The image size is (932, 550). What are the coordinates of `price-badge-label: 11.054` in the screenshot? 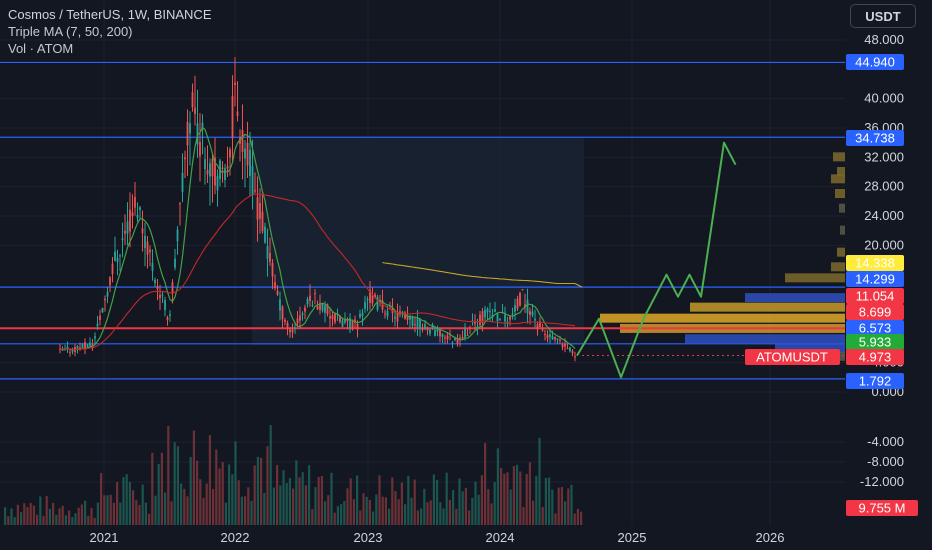 It's located at (875, 296).